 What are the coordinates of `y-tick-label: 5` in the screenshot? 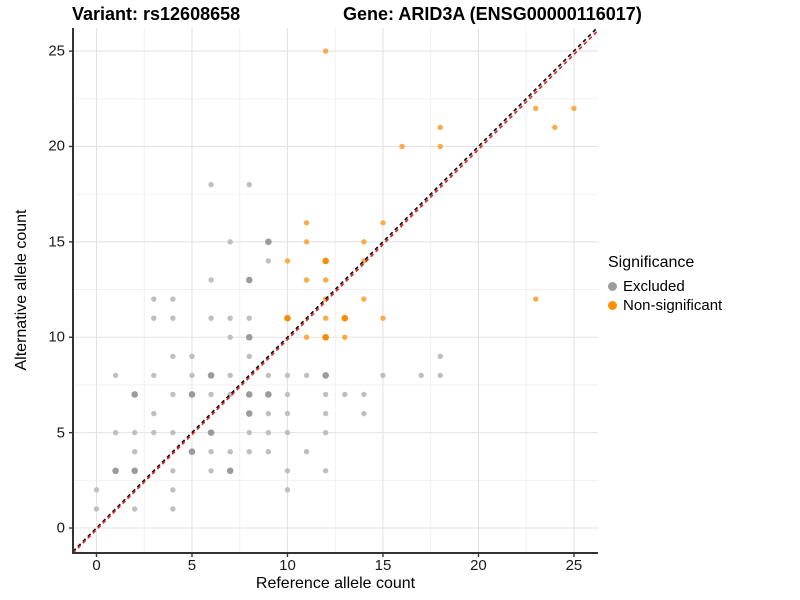 It's located at (60, 433).